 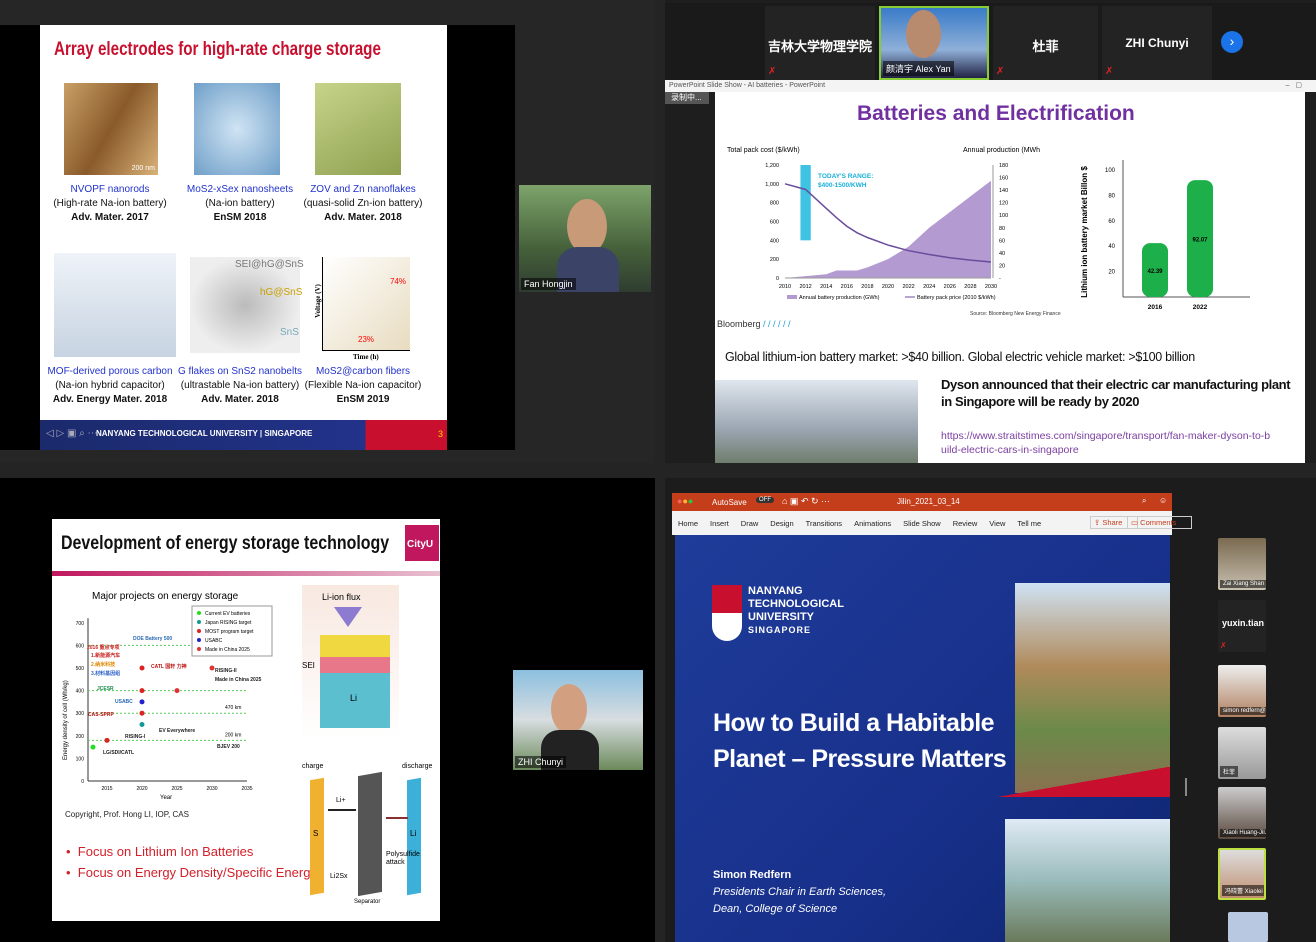 What do you see at coordinates (247, 305) in the screenshot?
I see `snS2-nanobelt-image: SEI@hG@SnS hG@SnS SnS` at bounding box center [247, 305].